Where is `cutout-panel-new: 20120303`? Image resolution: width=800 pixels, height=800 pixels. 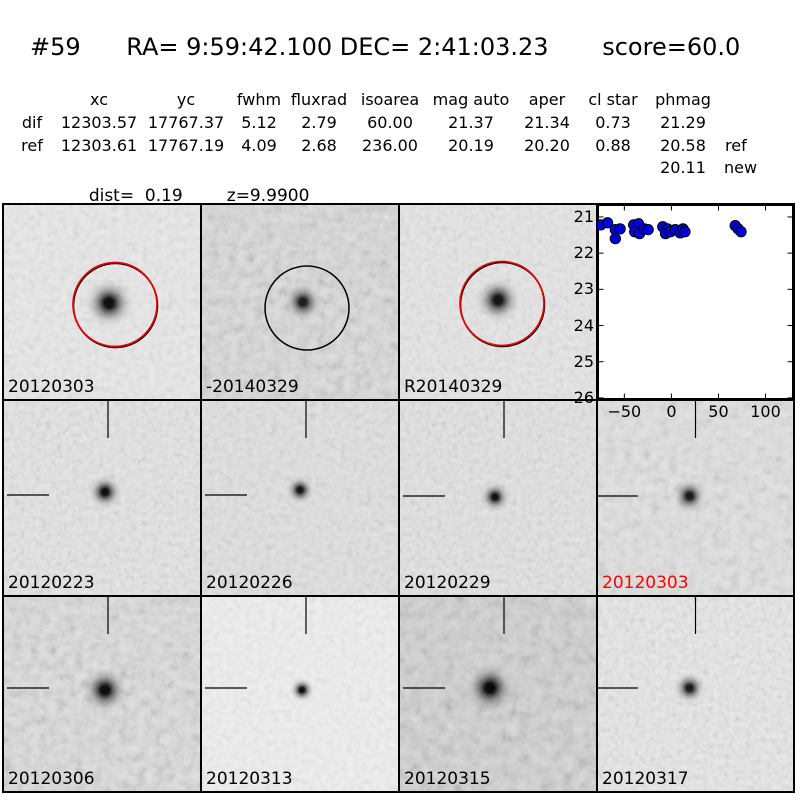
cutout-panel-new: 20120303 is located at coordinates (102, 302).